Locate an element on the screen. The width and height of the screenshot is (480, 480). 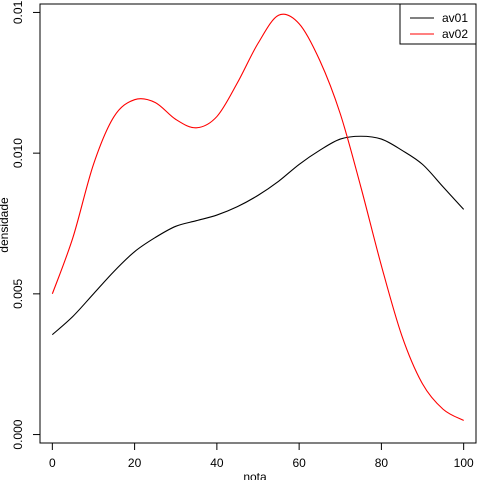
y-tick-label: 0.010 is located at coordinates (18, 153).